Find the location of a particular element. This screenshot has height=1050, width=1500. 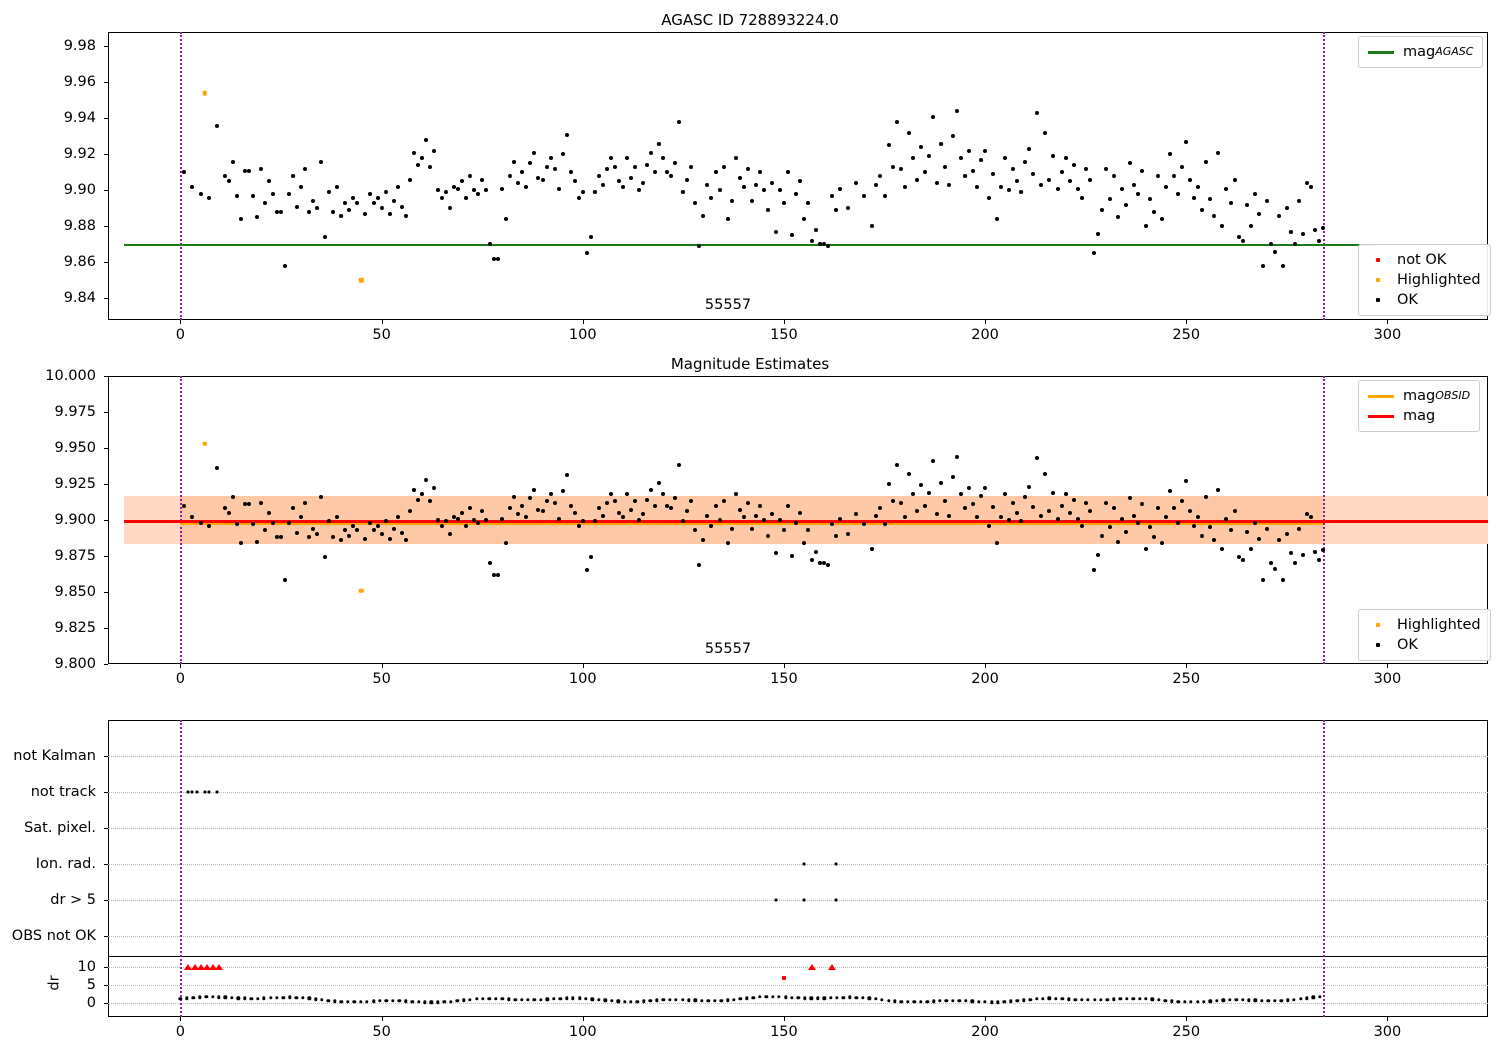

y-tick-label: 9.92 is located at coordinates (79, 154).